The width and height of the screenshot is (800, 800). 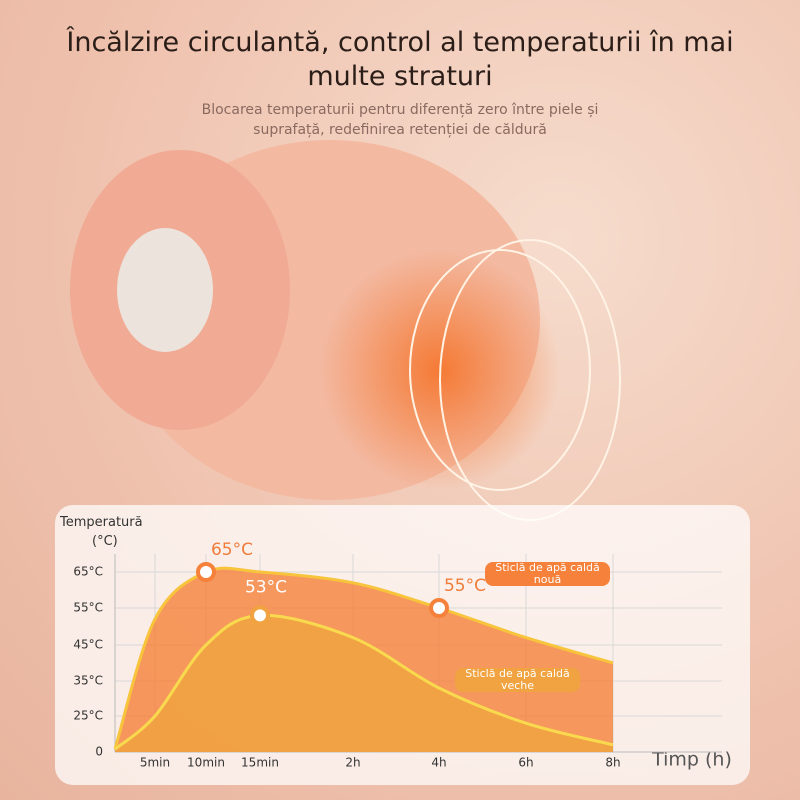 I want to click on x-tick-label: 10min, so click(x=206, y=763).